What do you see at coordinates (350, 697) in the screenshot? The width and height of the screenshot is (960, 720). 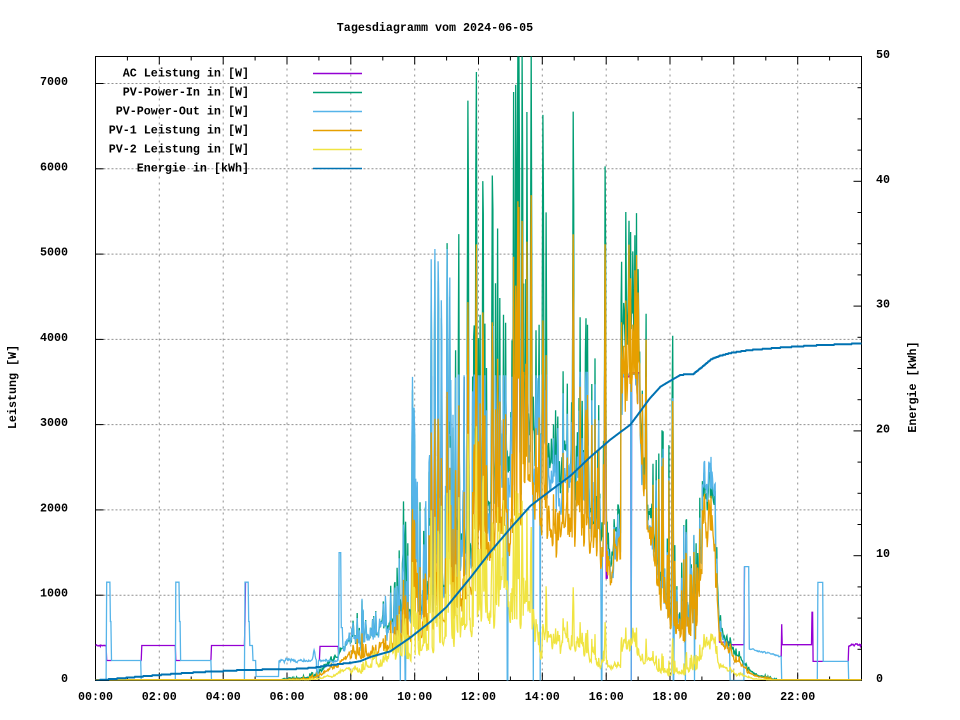 I see `svg-text: 08:00` at bounding box center [350, 697].